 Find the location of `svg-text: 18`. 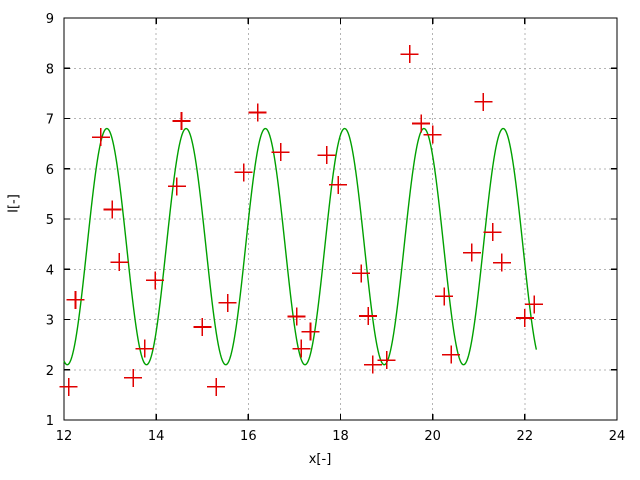

svg-text: 18 is located at coordinates (340, 436).